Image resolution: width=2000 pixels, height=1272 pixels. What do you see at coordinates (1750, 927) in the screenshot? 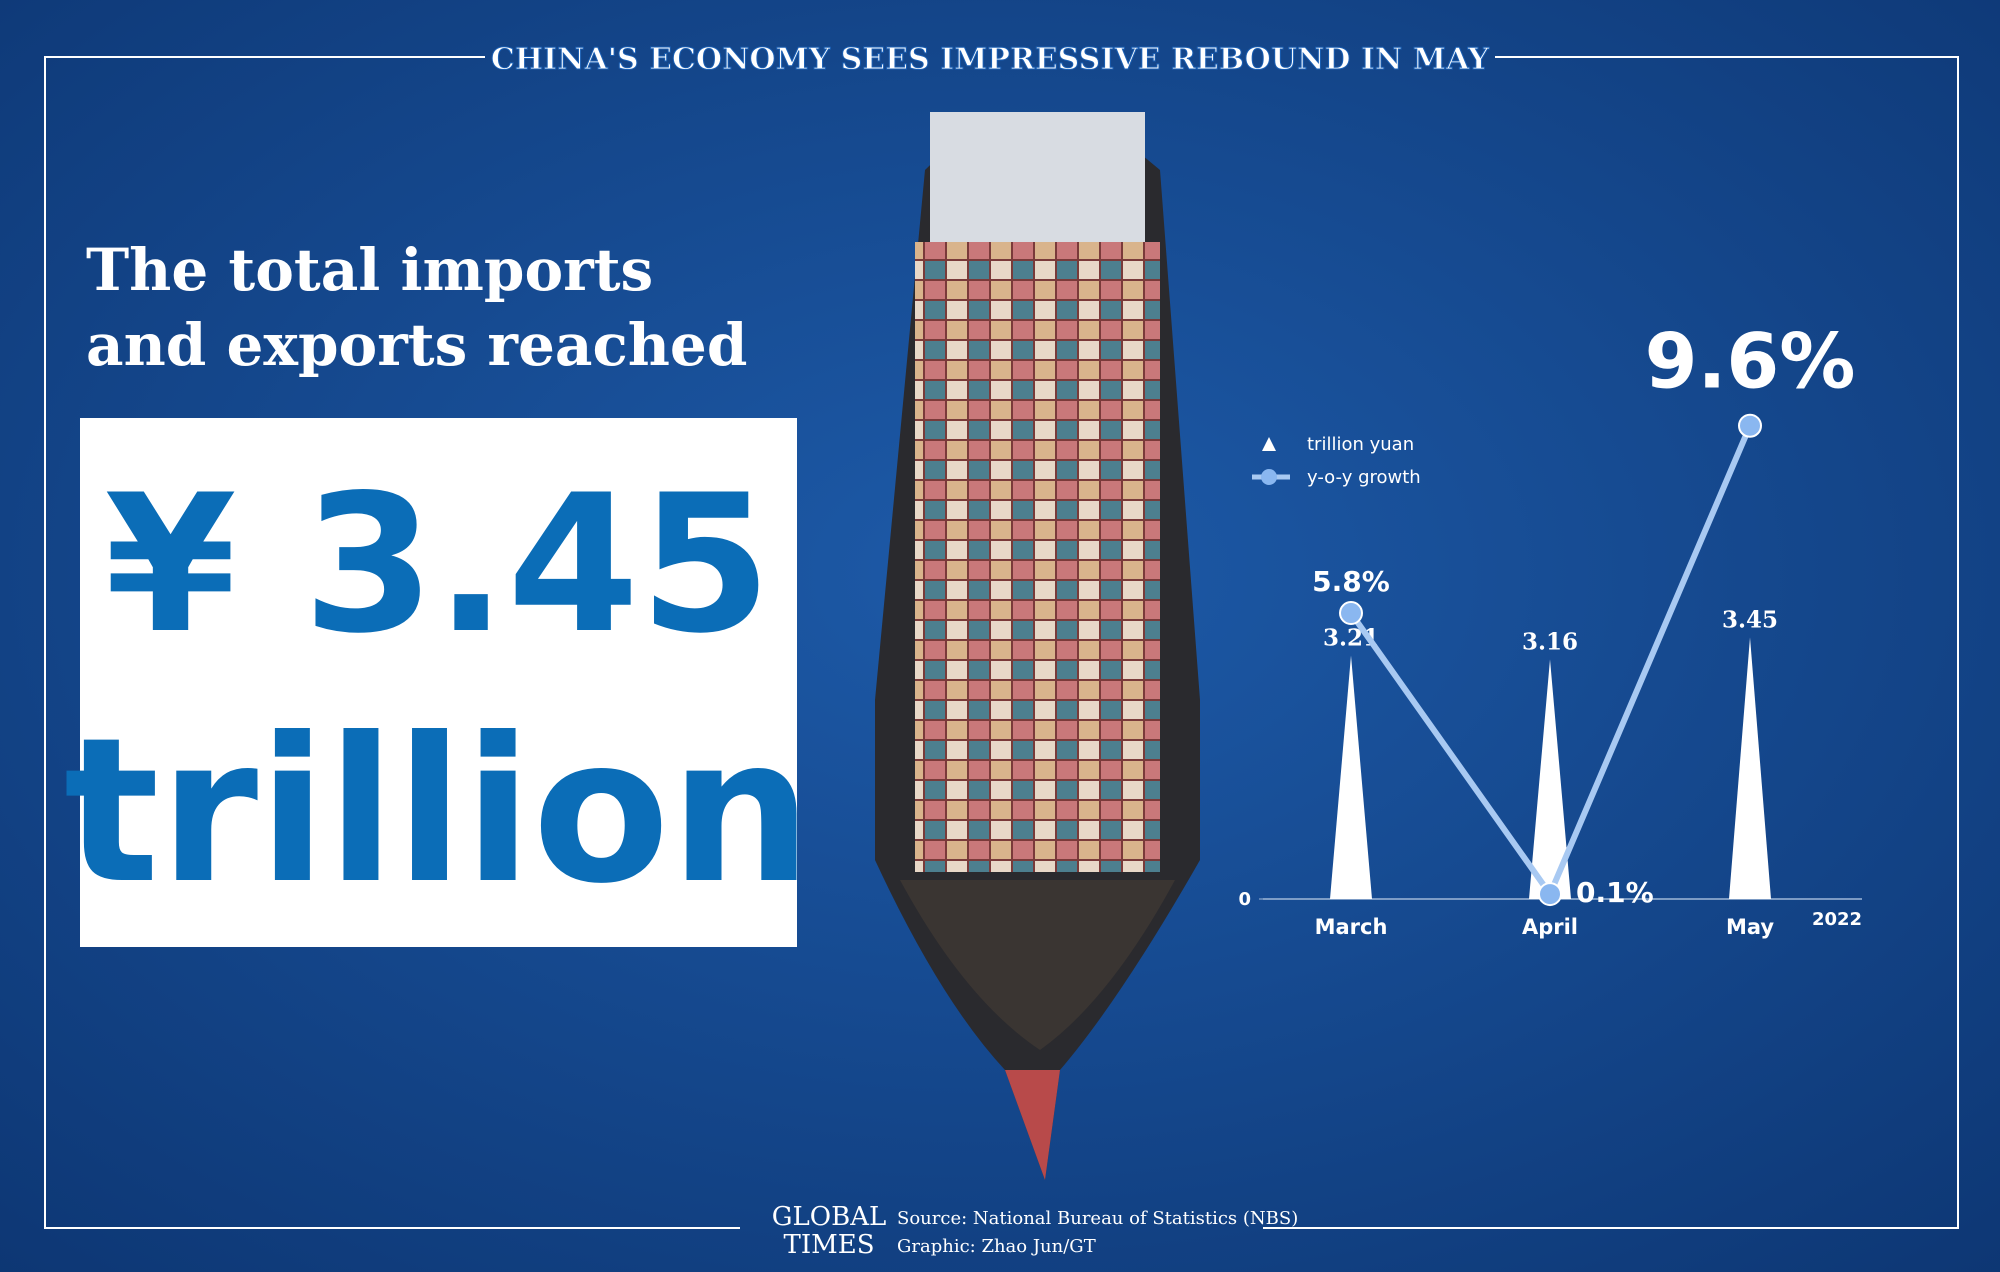
I see `x-tick-label: May` at bounding box center [1750, 927].